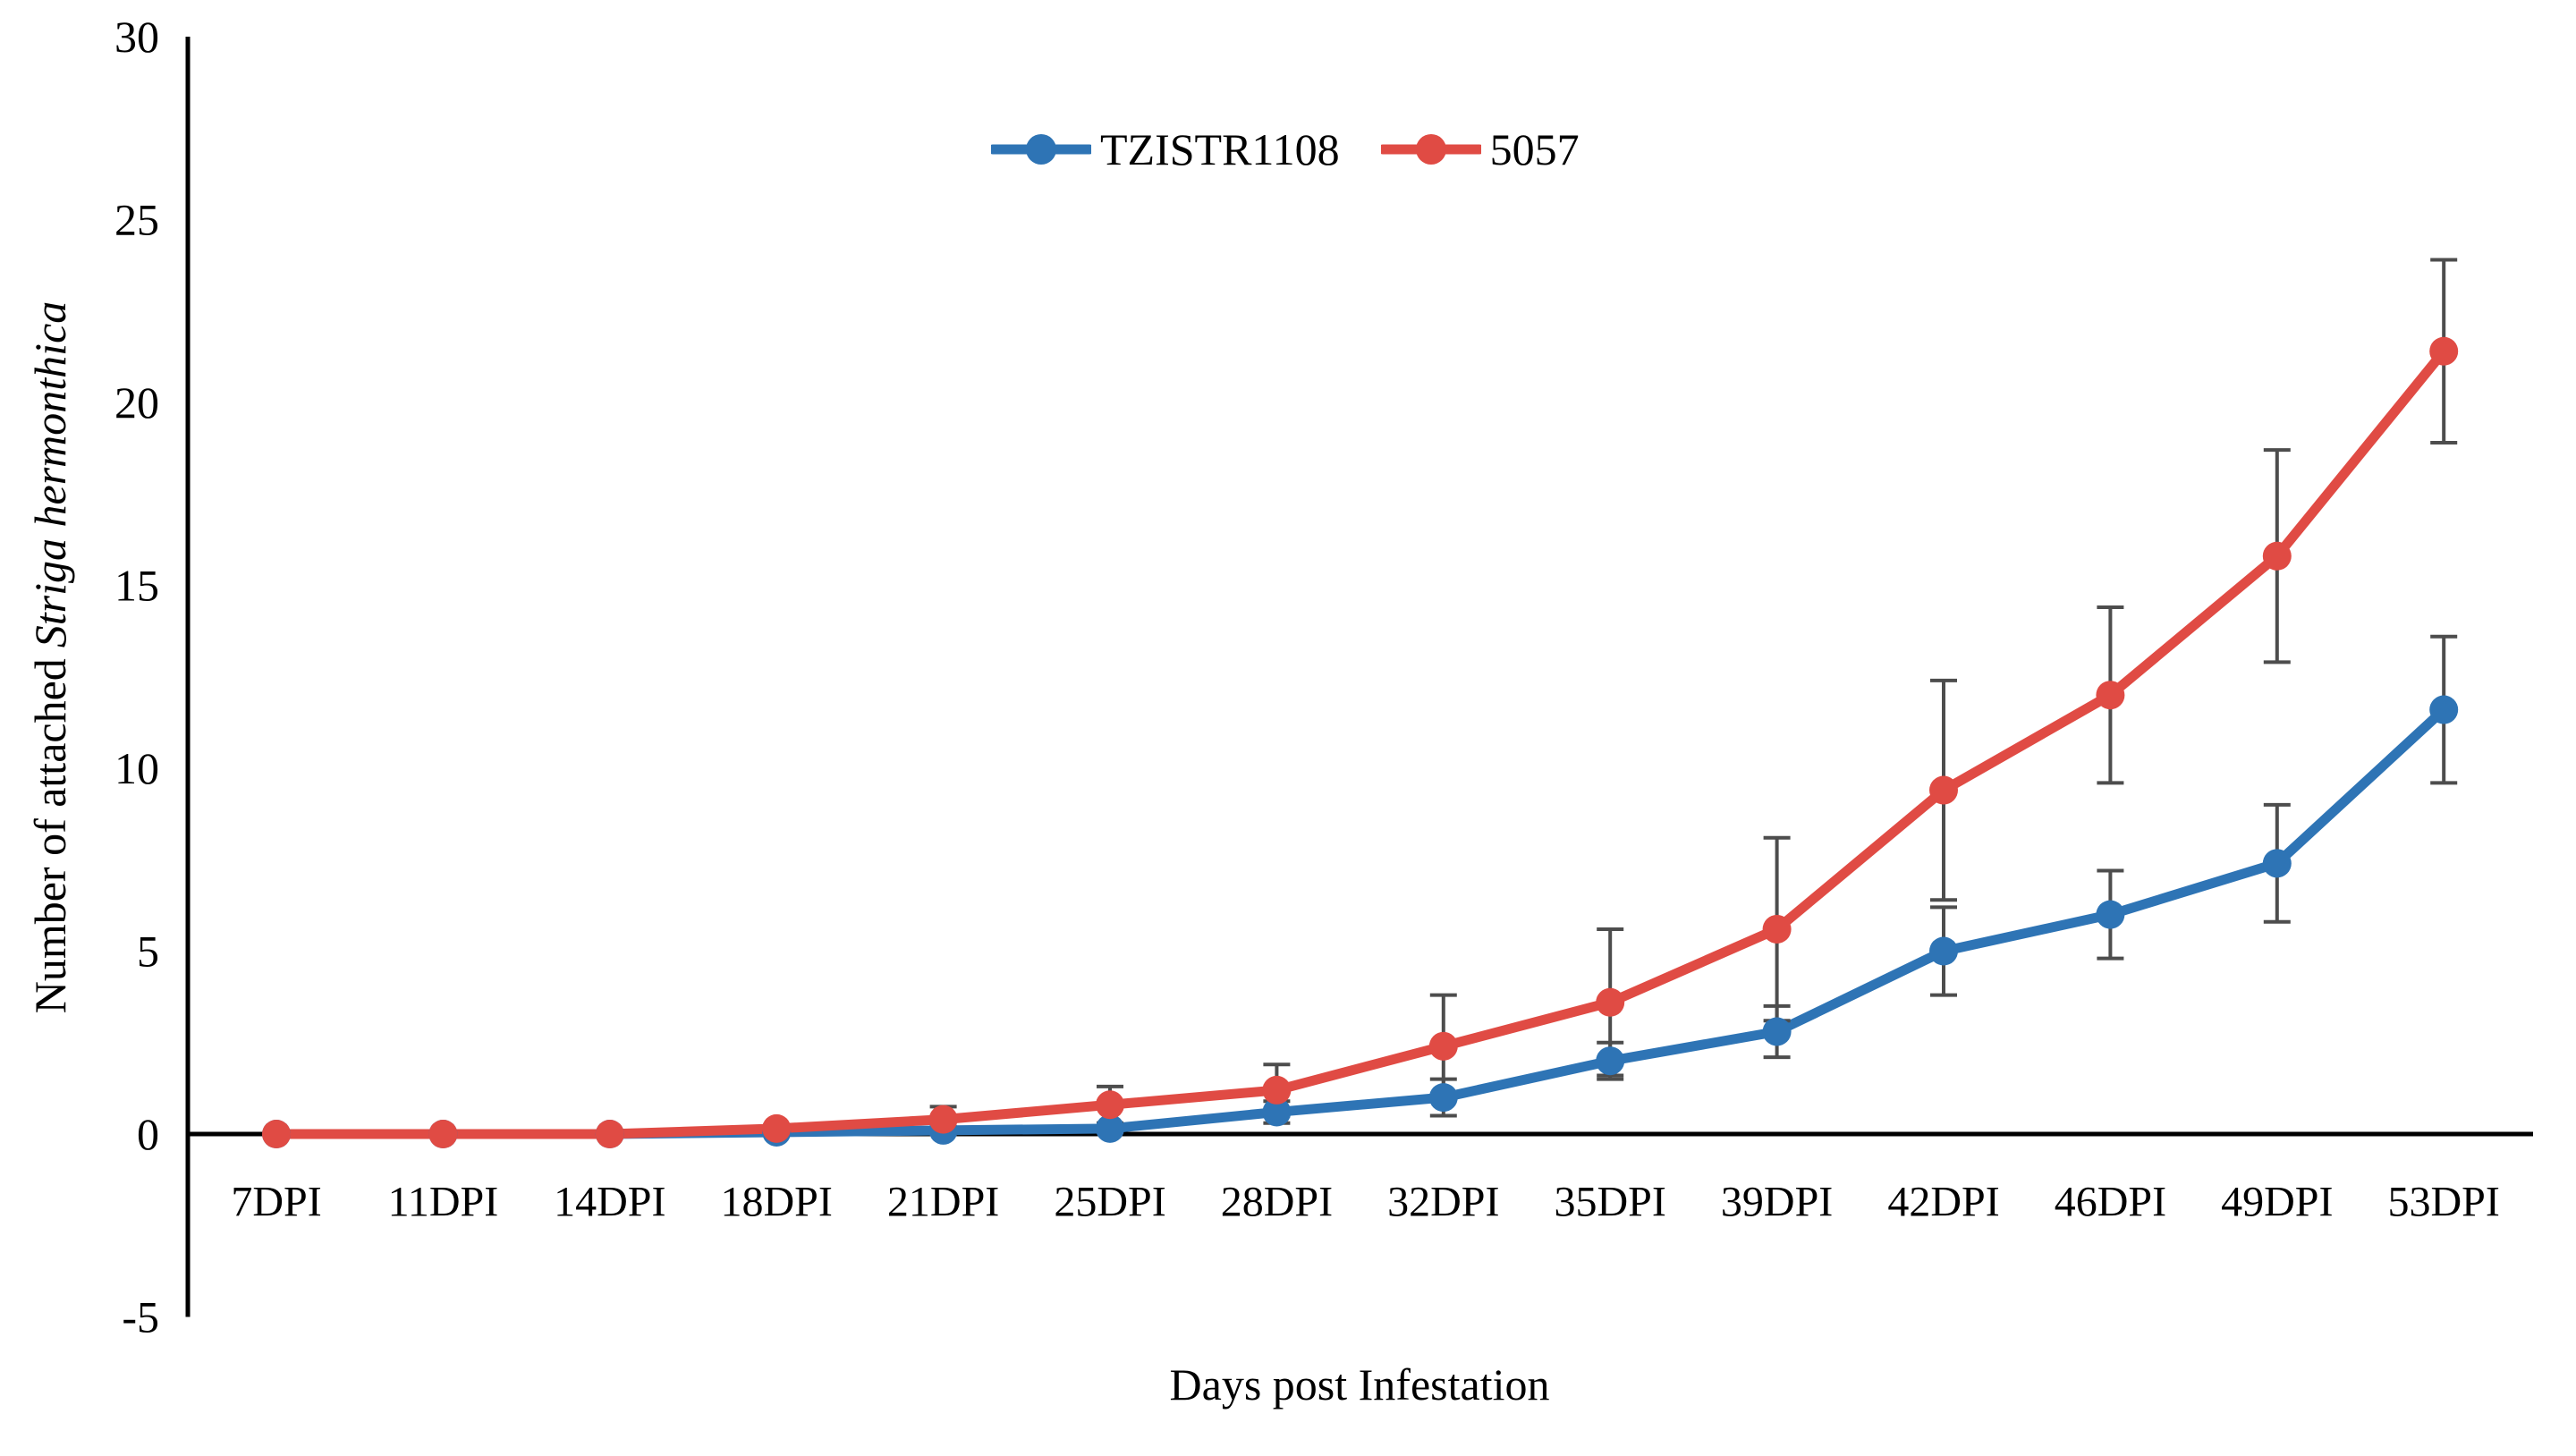 The width and height of the screenshot is (2576, 1456). Describe the element at coordinates (136, 402) in the screenshot. I see `y-tick-label: 20` at that location.